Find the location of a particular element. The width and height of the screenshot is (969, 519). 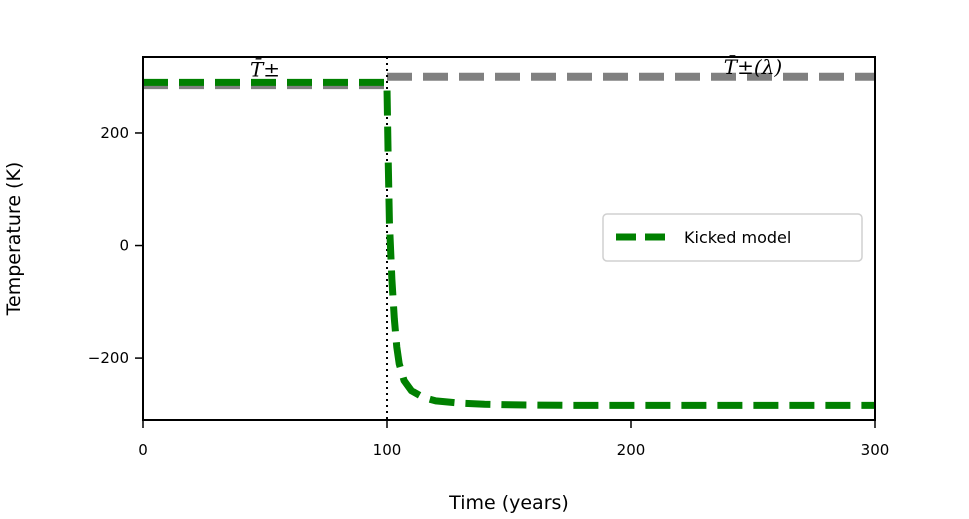

x-tick-label-3: 200 is located at coordinates (631, 450).